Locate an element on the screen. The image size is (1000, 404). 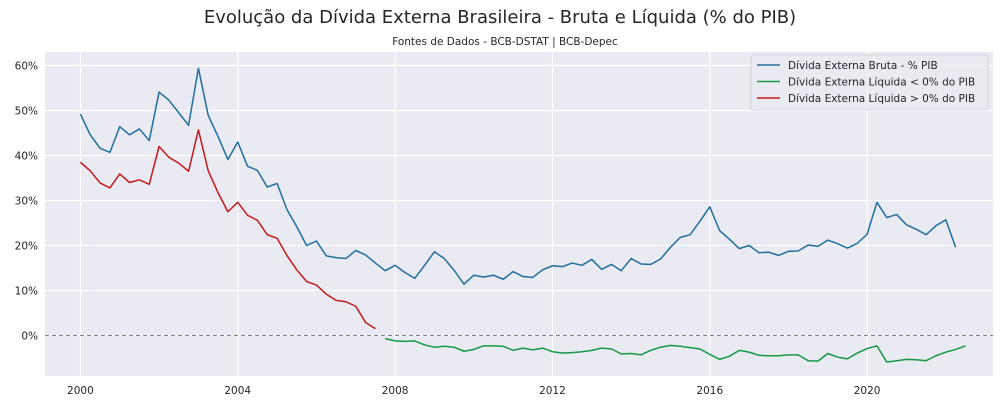
y-axis: 0% 10% 20% 30% 40% 50% 60% is located at coordinates (26, 202).